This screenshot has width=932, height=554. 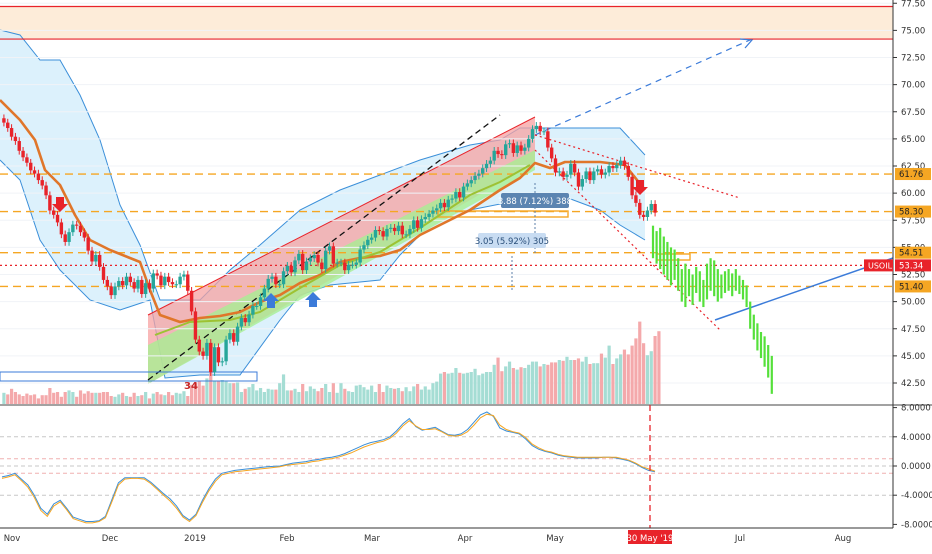 I want to click on price-tick-label: 62.50, so click(x=913, y=167).